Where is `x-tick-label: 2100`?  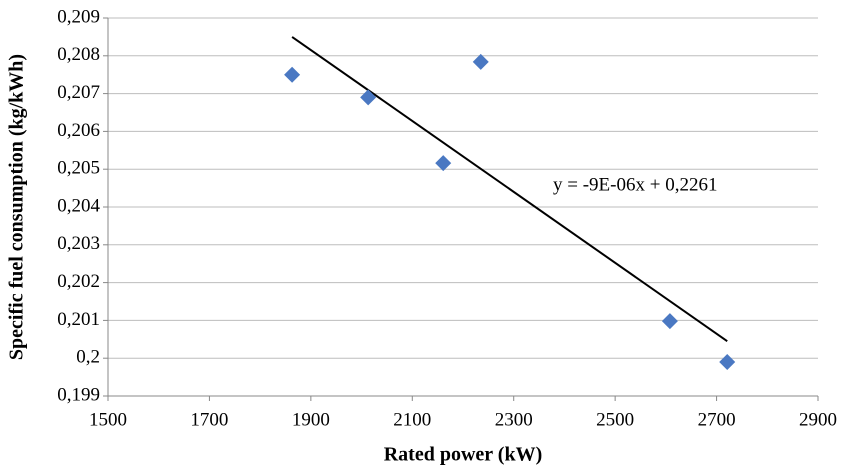
x-tick-label: 2100 is located at coordinates (412, 419).